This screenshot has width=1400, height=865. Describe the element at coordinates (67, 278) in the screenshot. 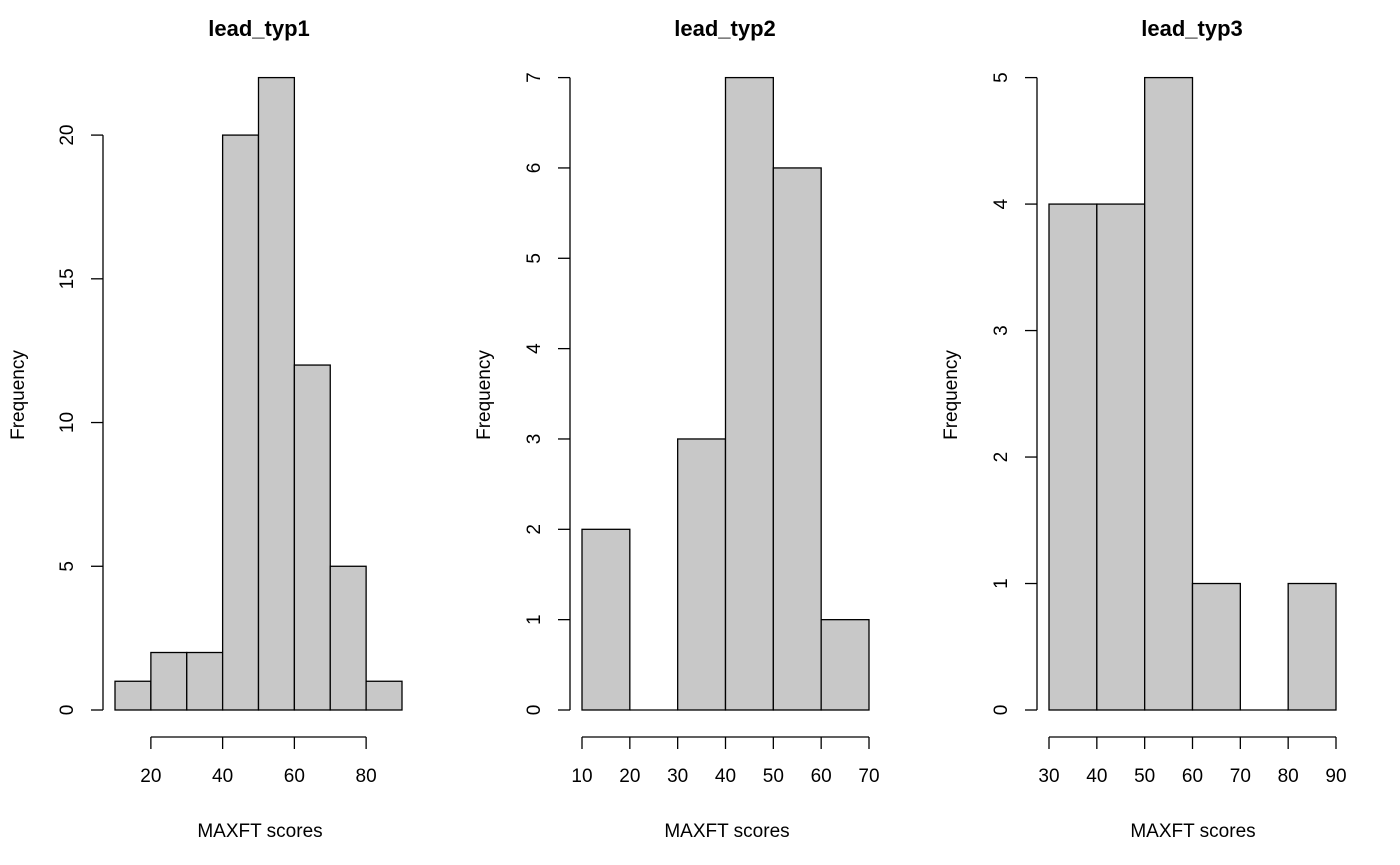

I see `y-tick-label: 15` at that location.